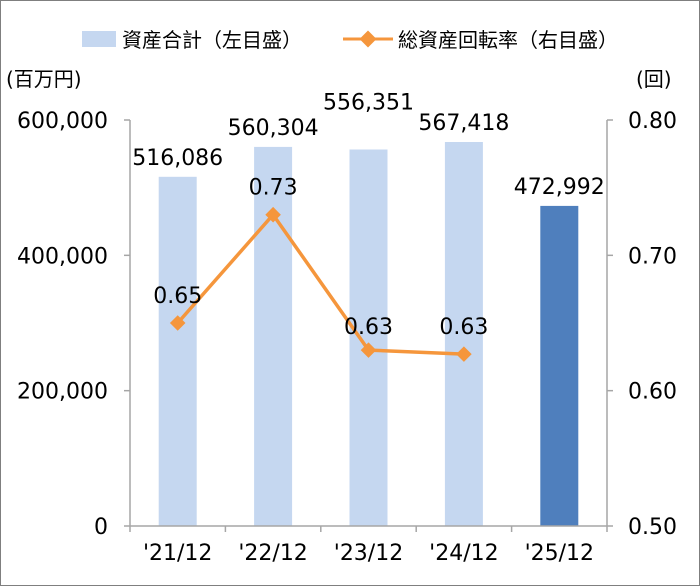 This screenshot has height=586, width=700. Describe the element at coordinates (62, 256) in the screenshot. I see `left-axis-tick-label: 400,000` at that location.